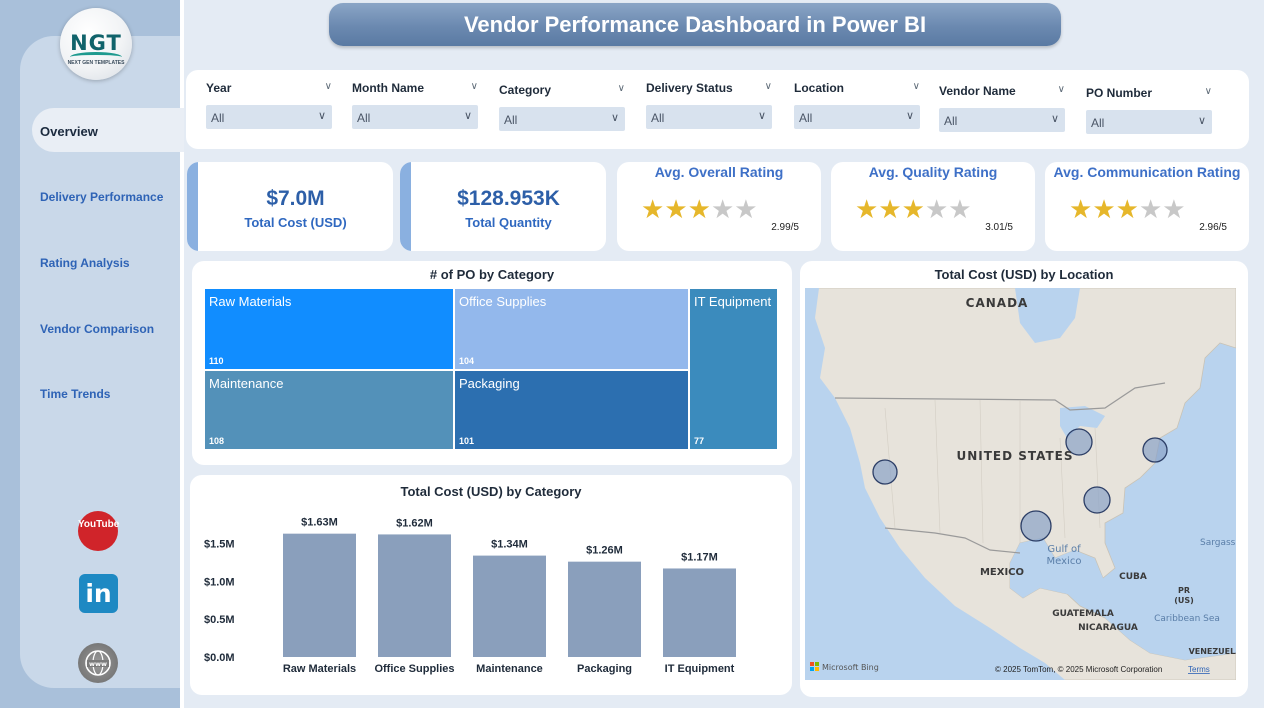 This screenshot has width=1280, height=708. I want to click on website-globe-icon: www, so click(98, 663).